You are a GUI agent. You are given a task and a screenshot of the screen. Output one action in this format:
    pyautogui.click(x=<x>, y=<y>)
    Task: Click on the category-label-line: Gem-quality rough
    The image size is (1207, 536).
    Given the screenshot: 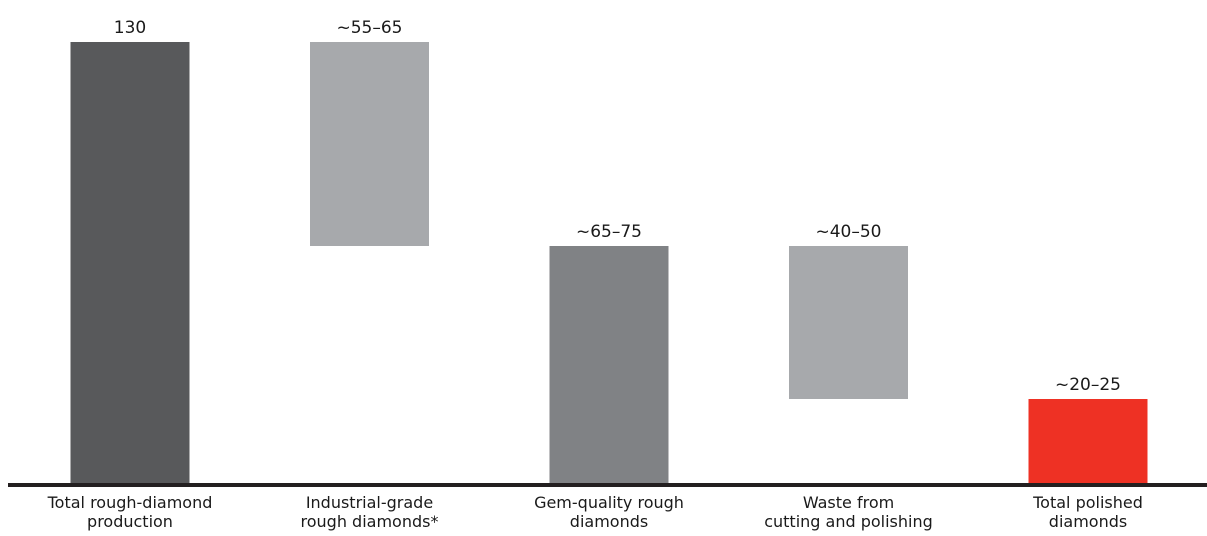 What is the action you would take?
    pyautogui.click(x=609, y=502)
    